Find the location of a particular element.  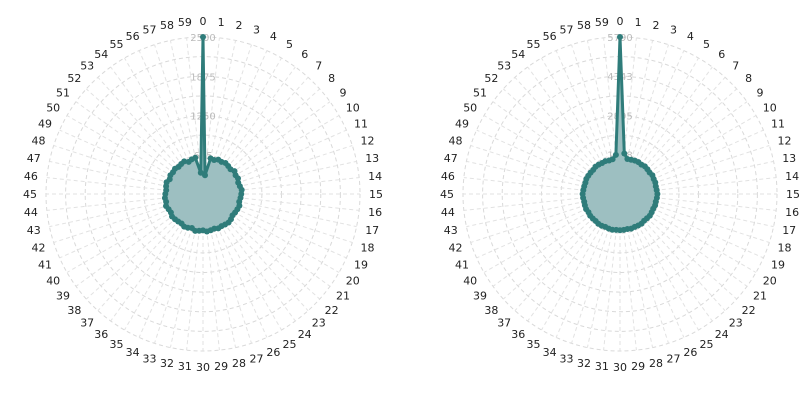

angle-label: 53 is located at coordinates (504, 65).